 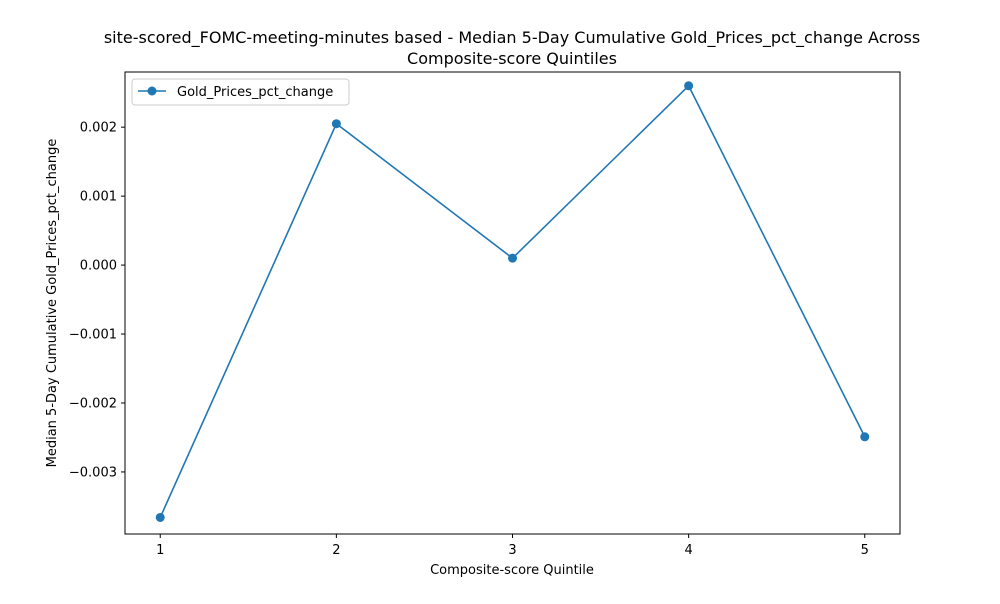 I want to click on y-tick-label: −0.002, so click(x=93, y=403).